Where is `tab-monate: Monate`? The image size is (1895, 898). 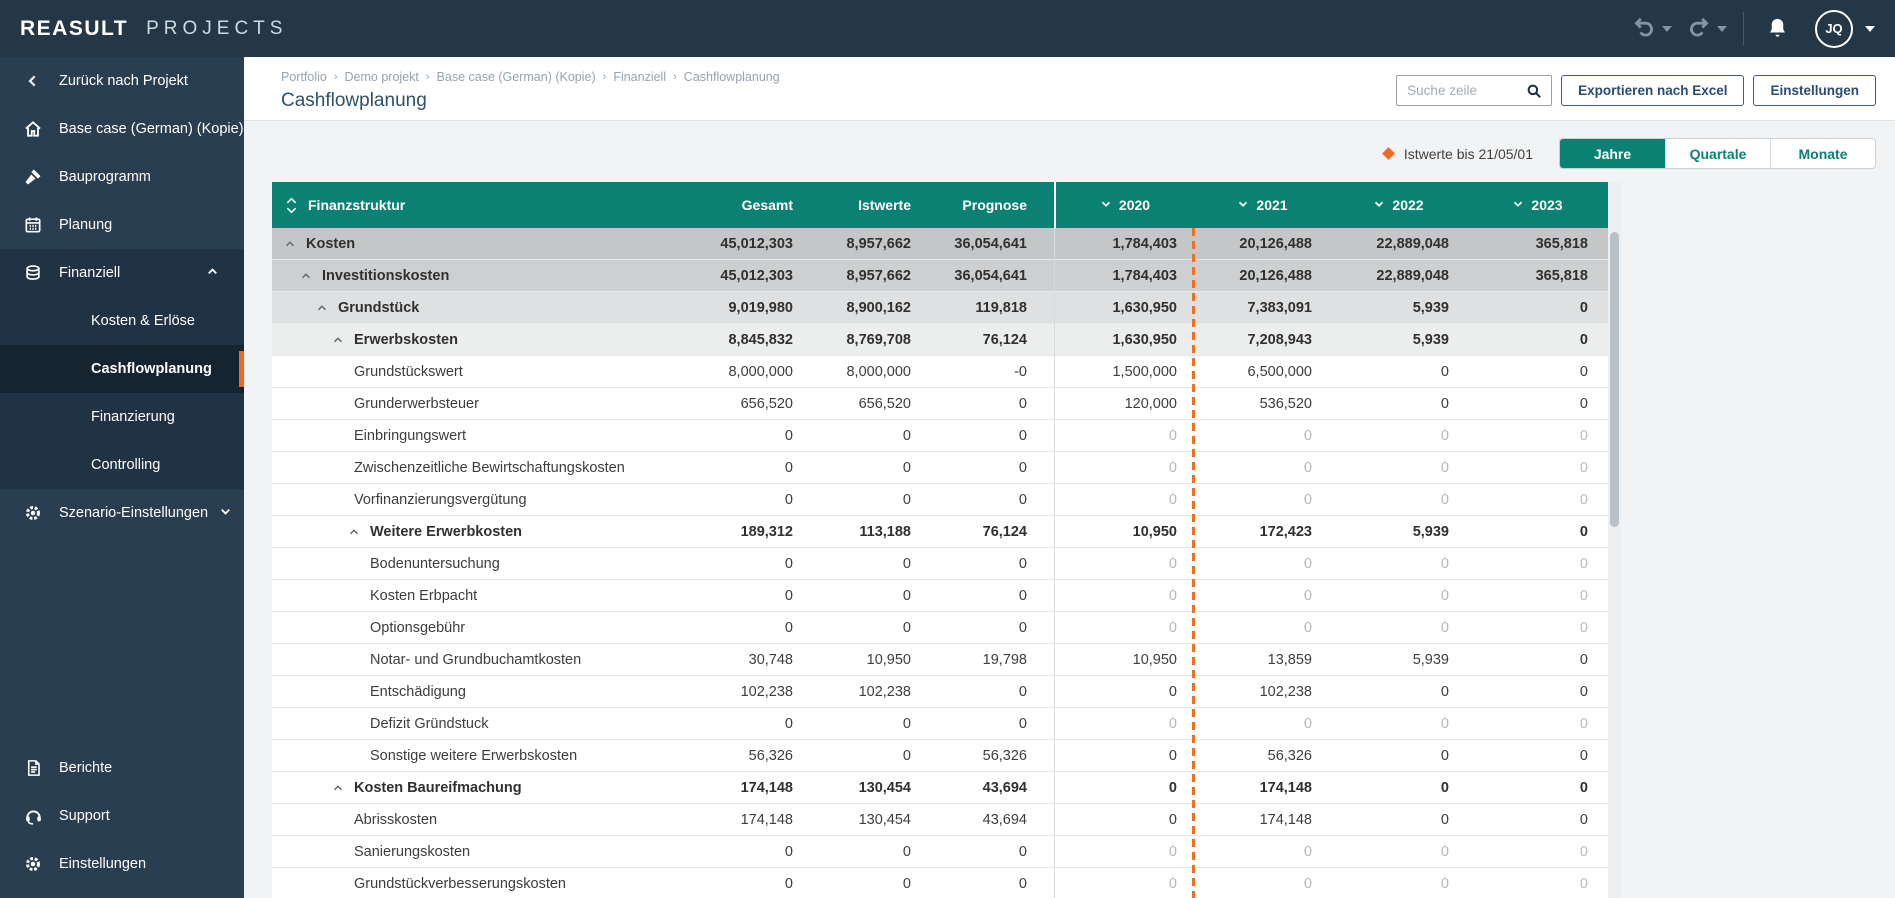
tab-monate: Monate is located at coordinates (1822, 153).